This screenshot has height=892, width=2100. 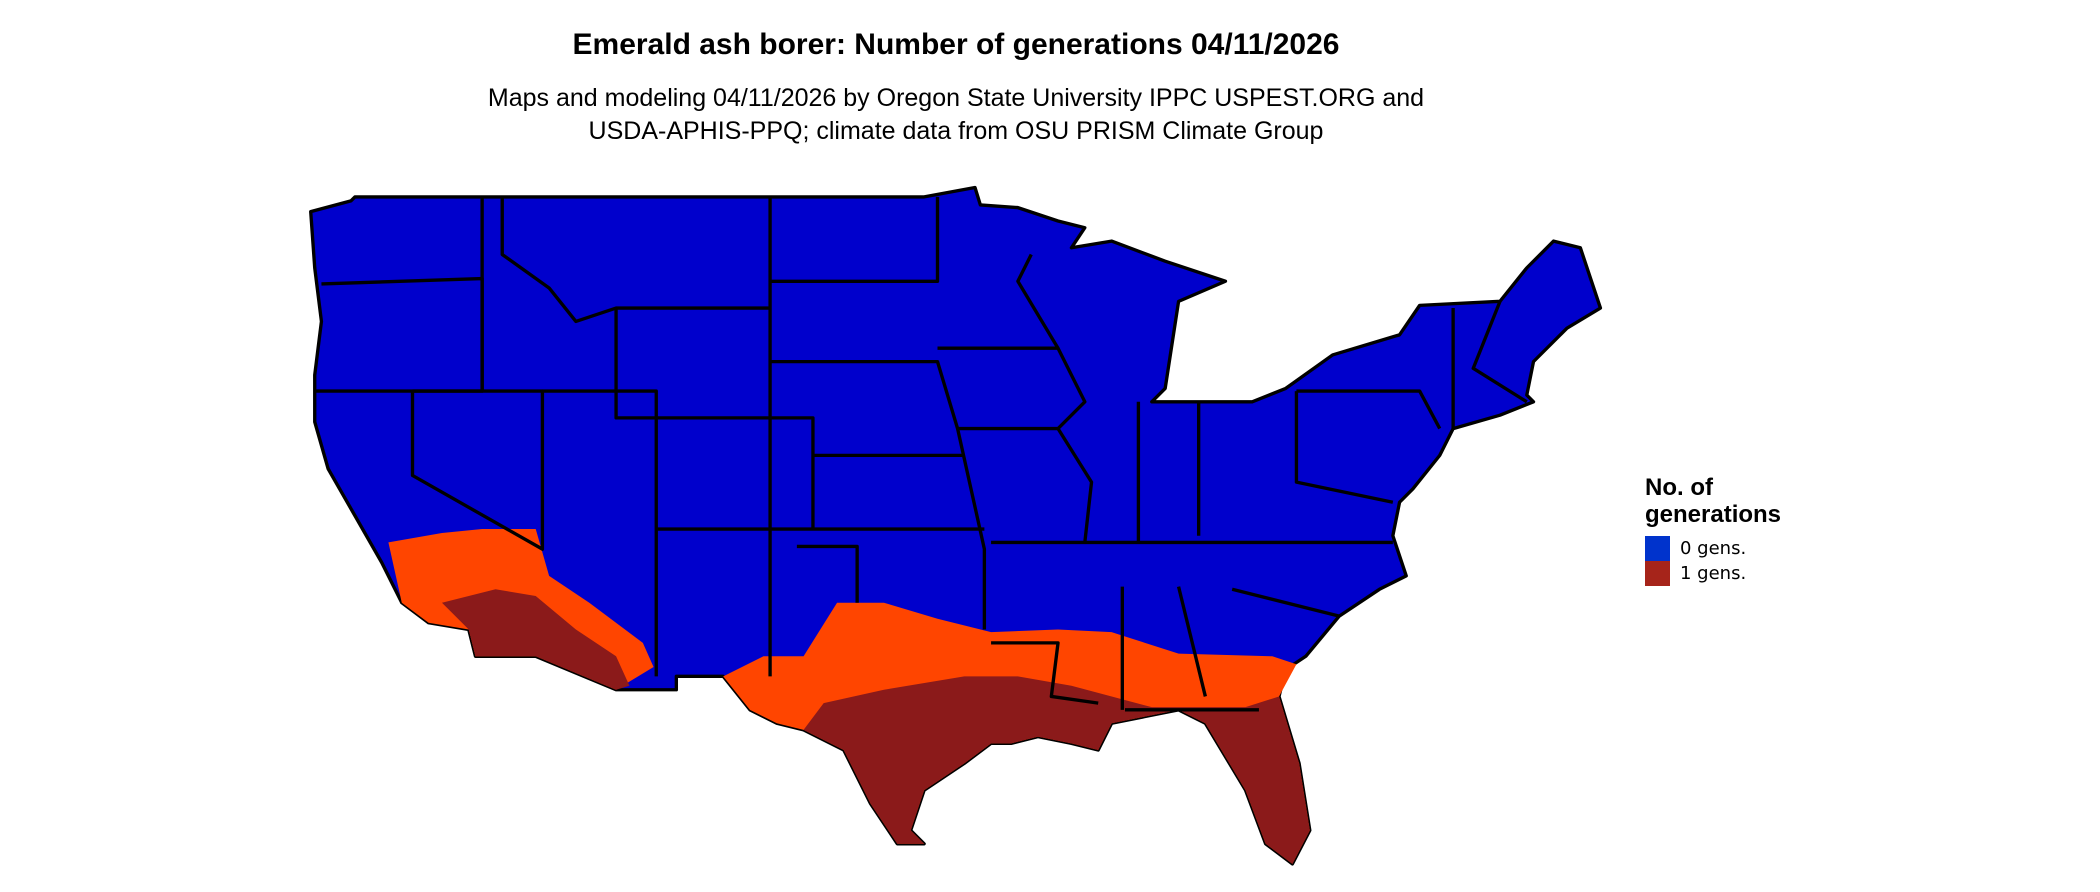 I want to click on legend: No. of generations 0 gens. 1 gens., so click(x=1713, y=530).